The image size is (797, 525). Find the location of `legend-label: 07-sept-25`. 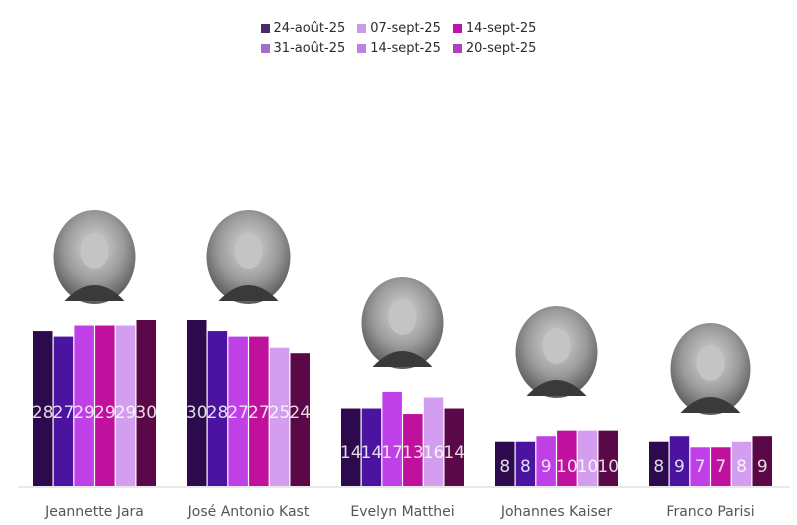

legend-label: 07-sept-25 is located at coordinates (405, 28).